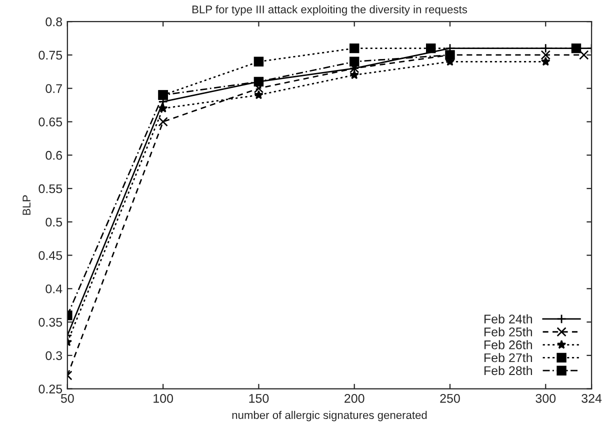 This screenshot has height=432, width=613. I want to click on y-tick-label: 0.3, so click(54, 355).